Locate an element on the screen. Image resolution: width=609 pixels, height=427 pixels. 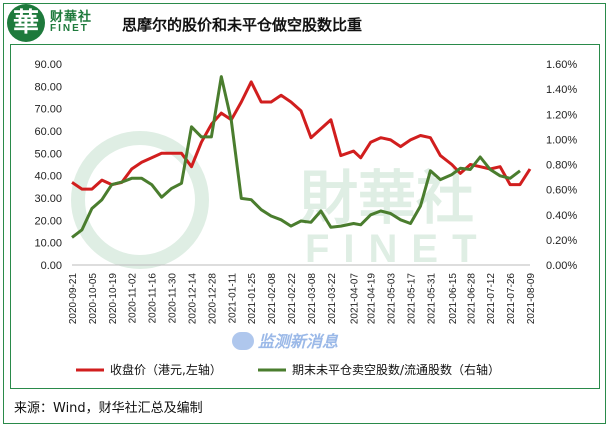
logo-icon: 華 is located at coordinates (26, 23).